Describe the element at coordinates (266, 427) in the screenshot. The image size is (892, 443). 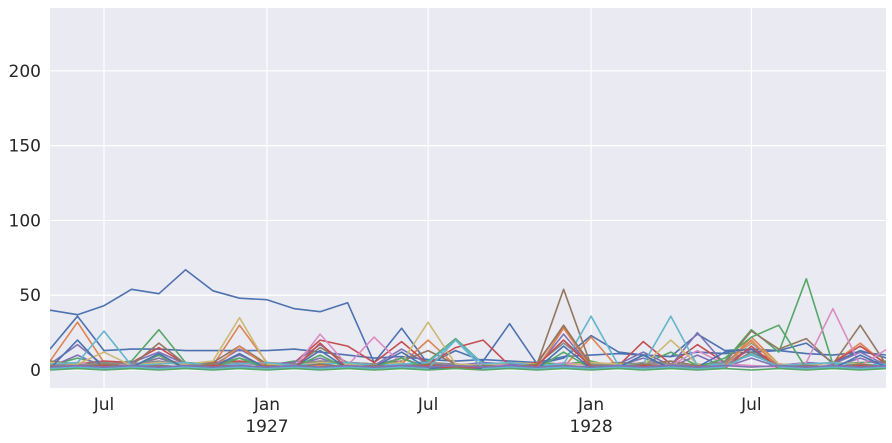
I see `x-tick-year-label: 1927` at that location.